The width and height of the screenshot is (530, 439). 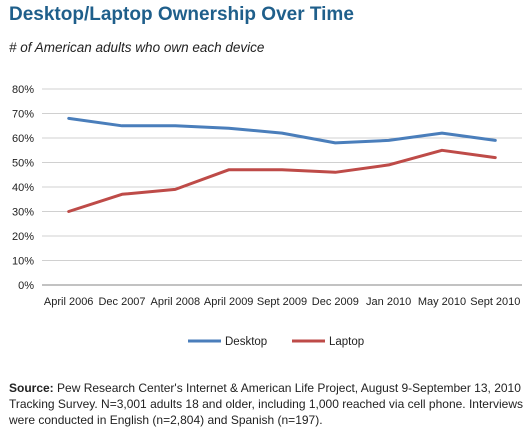 What do you see at coordinates (442, 302) in the screenshot?
I see `x-tick-label: May 2010` at bounding box center [442, 302].